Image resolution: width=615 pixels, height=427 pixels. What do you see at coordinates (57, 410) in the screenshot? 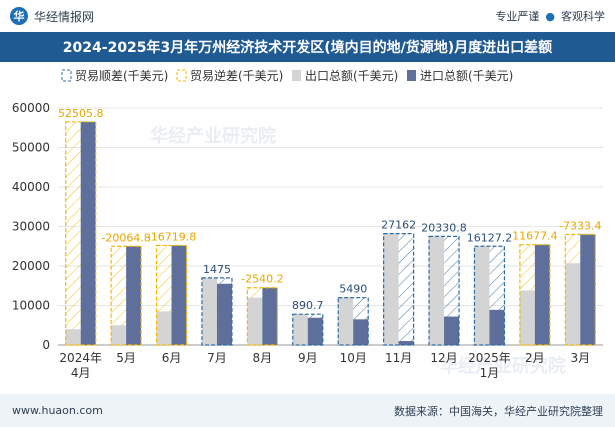
I see `website-link: www.huaon.com` at bounding box center [57, 410].